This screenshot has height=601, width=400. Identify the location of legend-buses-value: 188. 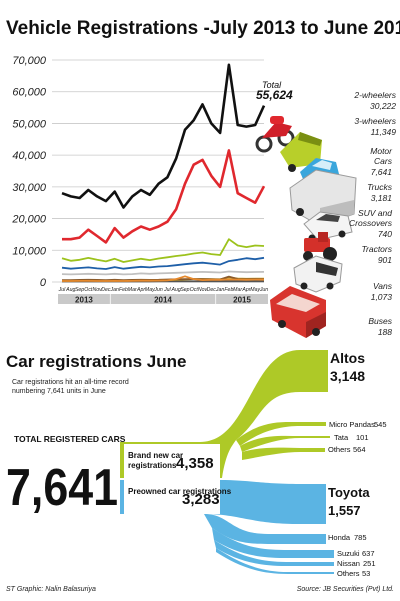
(385, 332).